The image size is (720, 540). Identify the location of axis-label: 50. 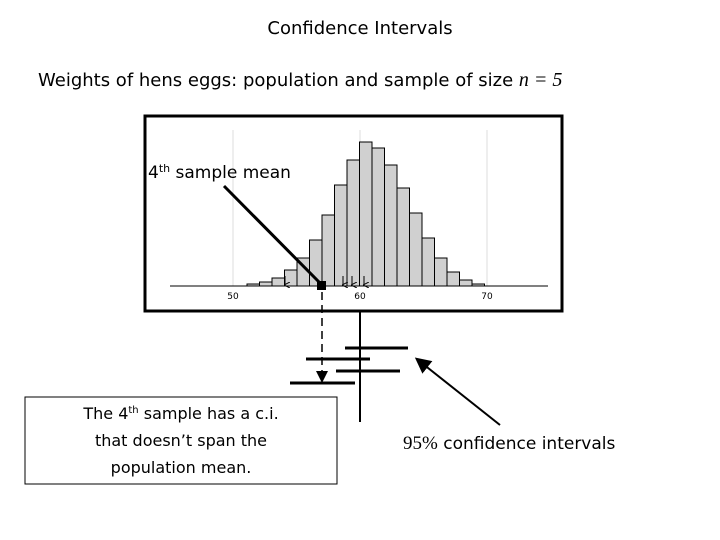
(233, 297).